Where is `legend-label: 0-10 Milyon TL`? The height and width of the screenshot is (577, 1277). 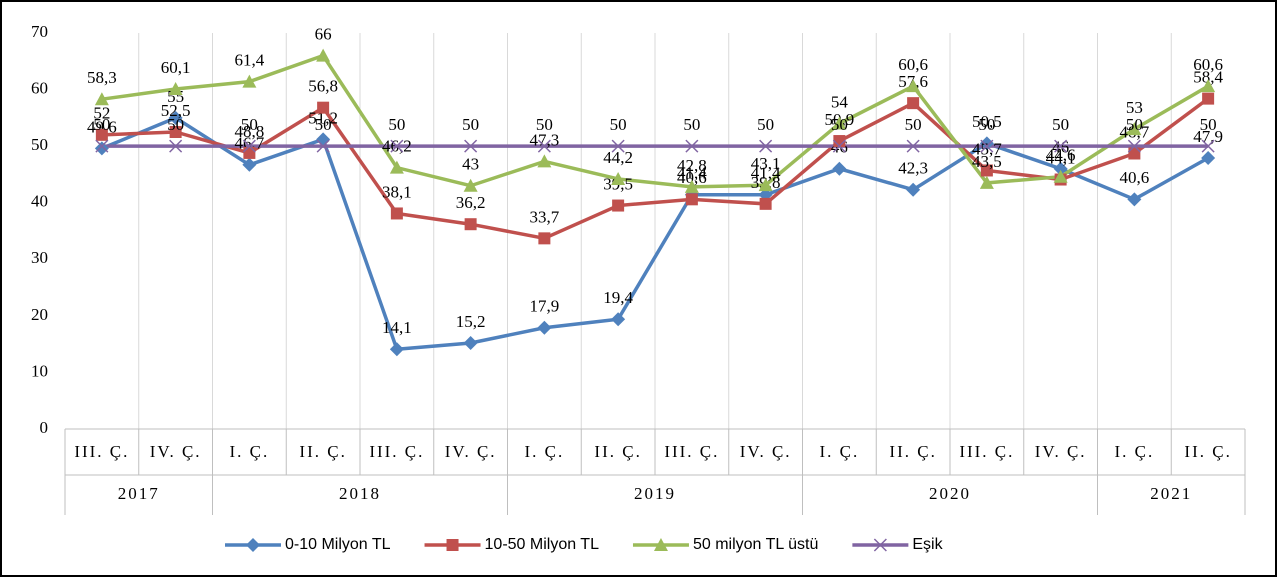 legend-label: 0-10 Milyon TL is located at coordinates (338, 544).